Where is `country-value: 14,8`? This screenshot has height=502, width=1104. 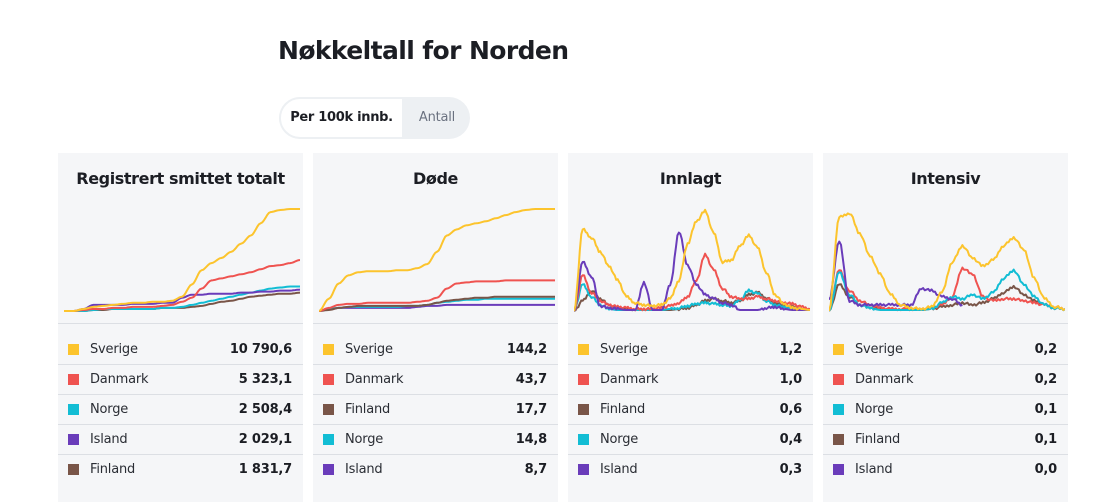 country-value: 14,8 is located at coordinates (531, 439).